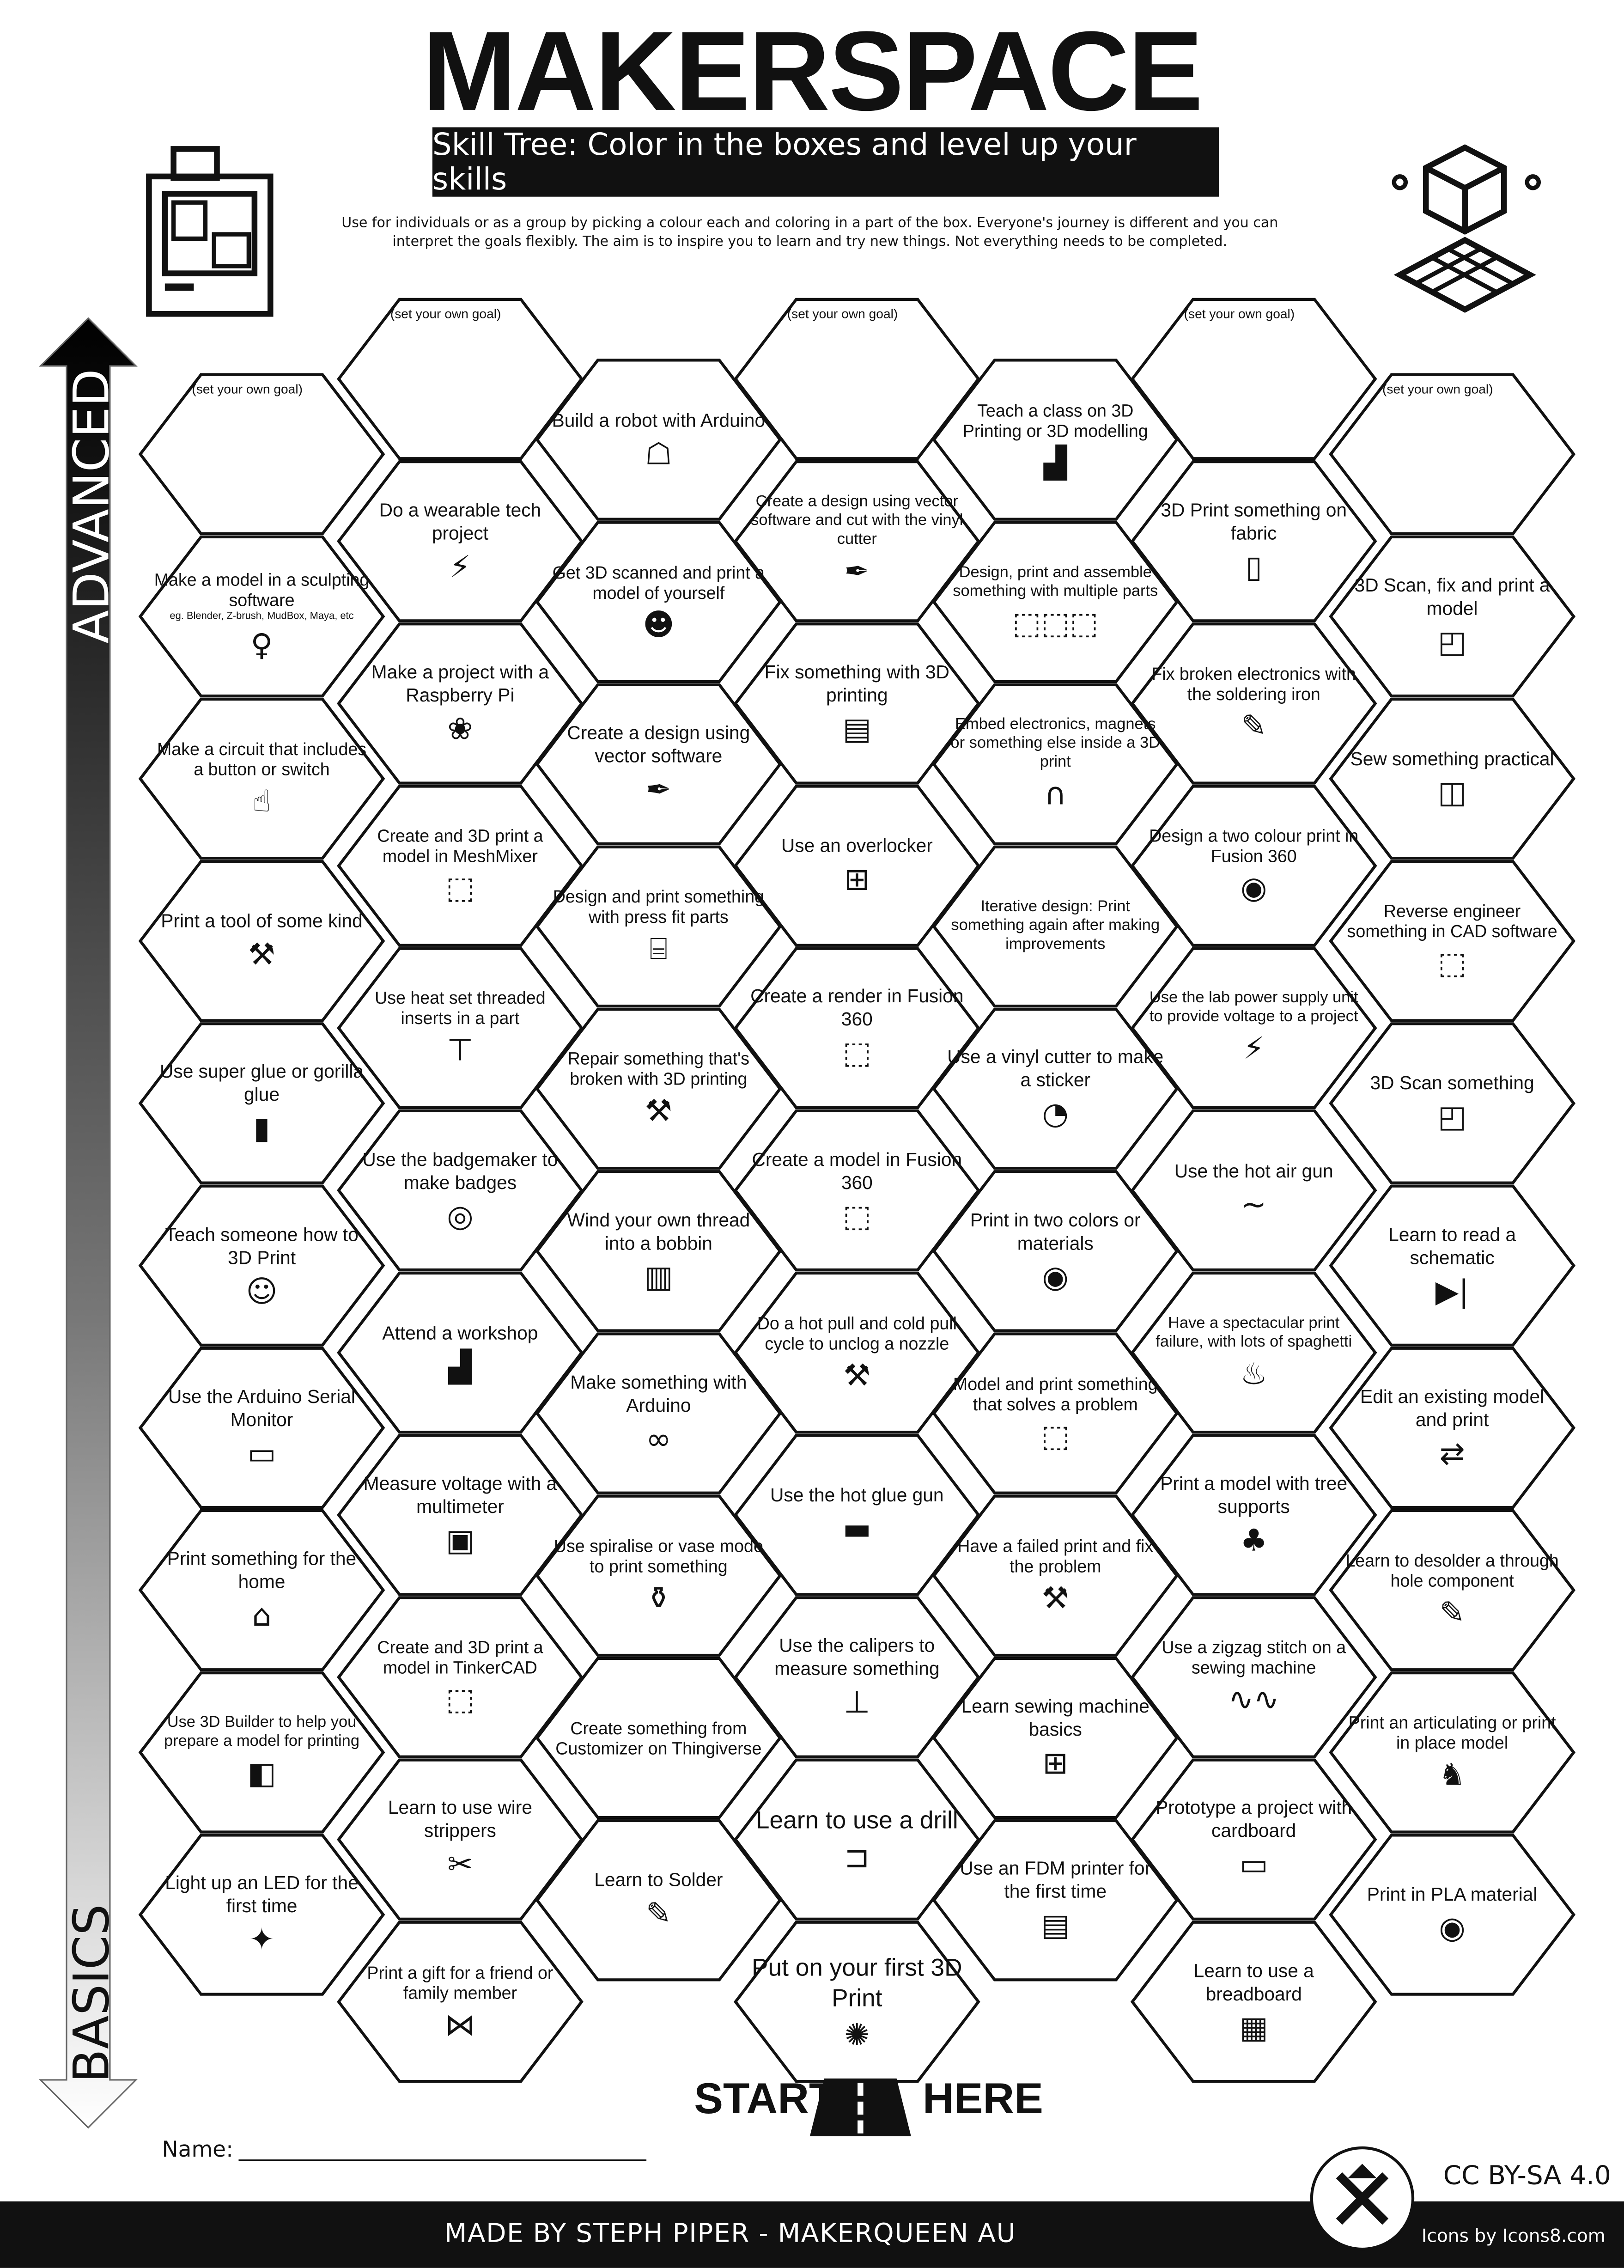 This screenshot has height=2268, width=1624. I want to click on skill-cell: Light up an LED for the first time ✦, so click(262, 1915).